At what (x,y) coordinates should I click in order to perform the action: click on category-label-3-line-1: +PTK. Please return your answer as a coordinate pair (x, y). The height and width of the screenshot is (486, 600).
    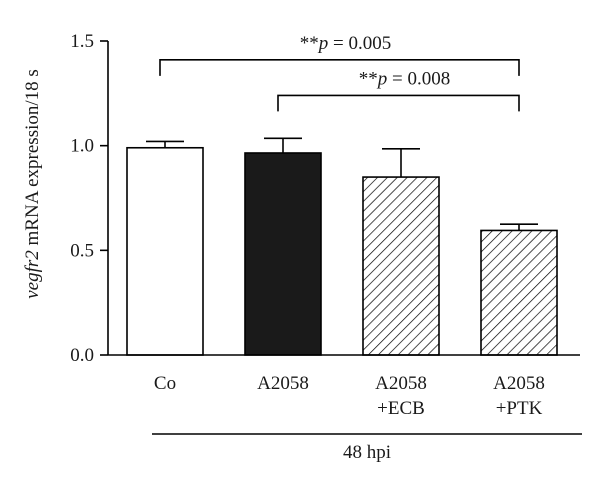
    Looking at the image, I should click on (519, 408).